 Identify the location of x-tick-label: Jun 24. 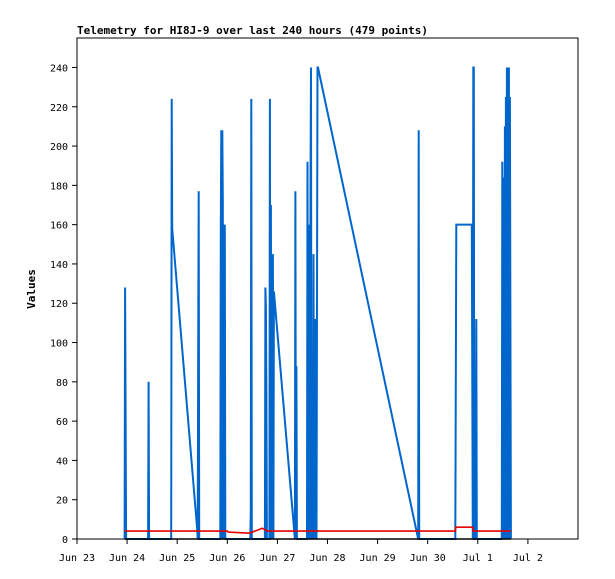
(127, 558).